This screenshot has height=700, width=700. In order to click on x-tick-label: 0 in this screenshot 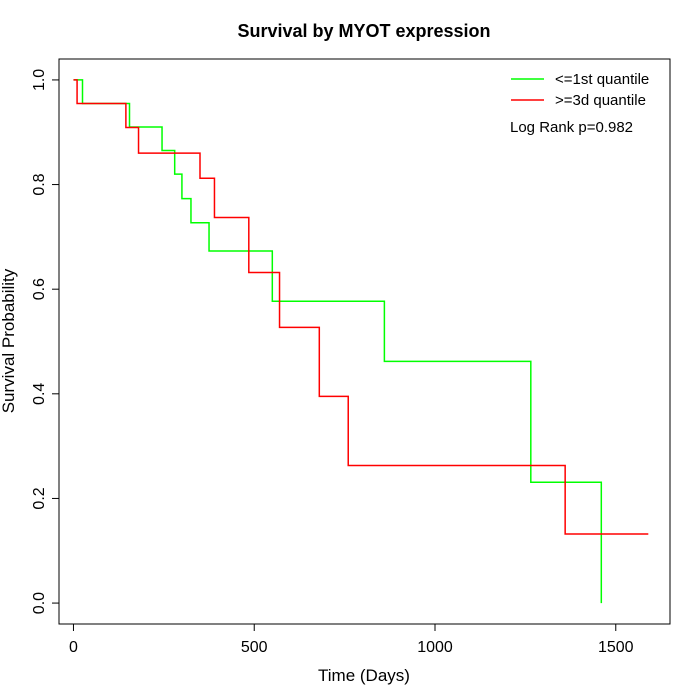, I will do `click(73, 647)`.